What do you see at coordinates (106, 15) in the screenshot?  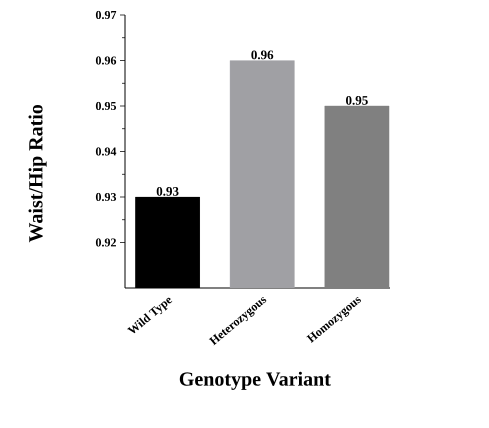 I see `y-tick-label: 0.97` at bounding box center [106, 15].